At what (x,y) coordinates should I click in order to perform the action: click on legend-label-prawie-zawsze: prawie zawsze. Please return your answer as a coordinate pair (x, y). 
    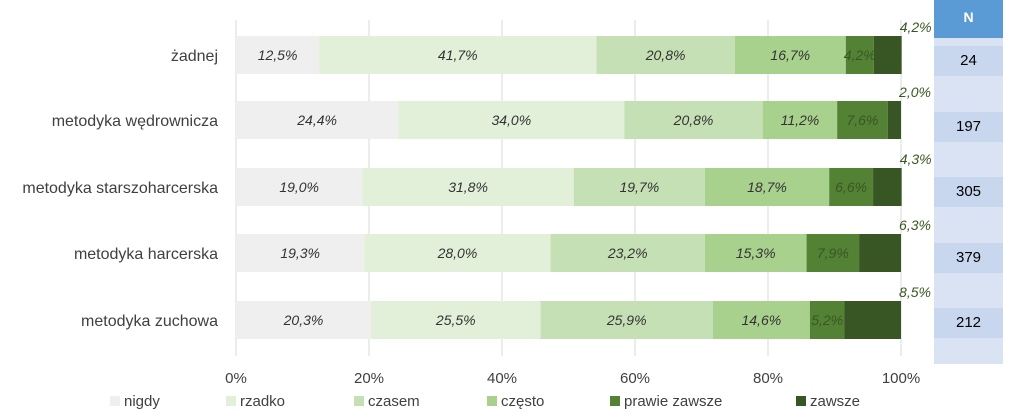
    Looking at the image, I should click on (673, 401).